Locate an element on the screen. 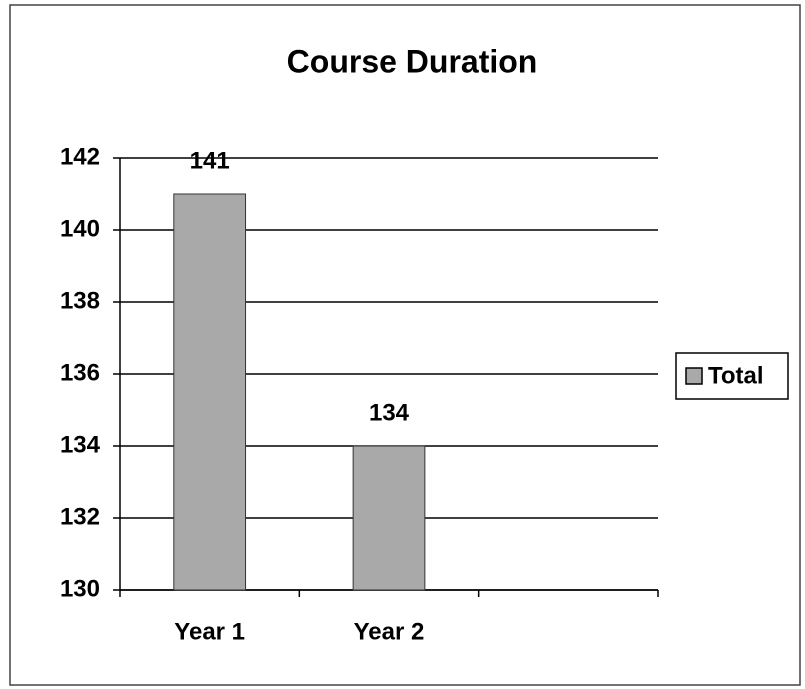 The width and height of the screenshot is (805, 689). y-tick-label: 132 is located at coordinates (80, 516).